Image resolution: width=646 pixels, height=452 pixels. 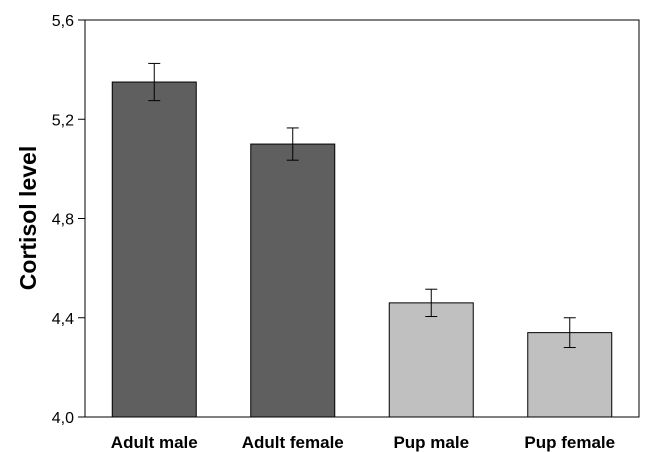 What do you see at coordinates (569, 442) in the screenshot?
I see `x-category-label: Pup female` at bounding box center [569, 442].